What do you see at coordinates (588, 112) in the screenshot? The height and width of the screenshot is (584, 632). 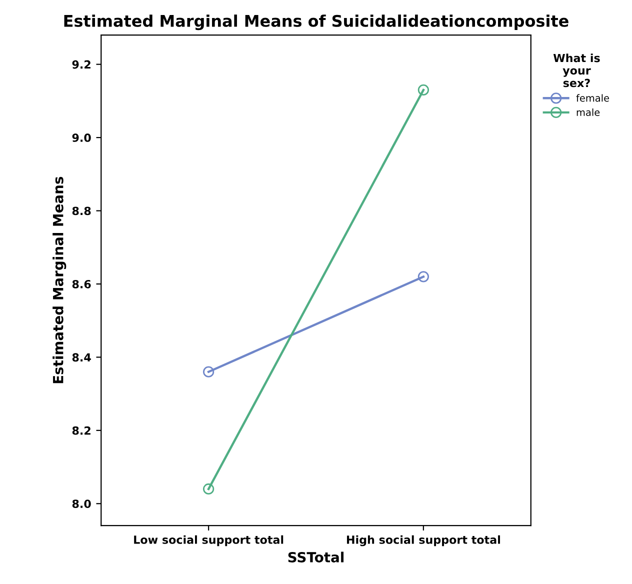 I see `legend-label: male` at bounding box center [588, 112].